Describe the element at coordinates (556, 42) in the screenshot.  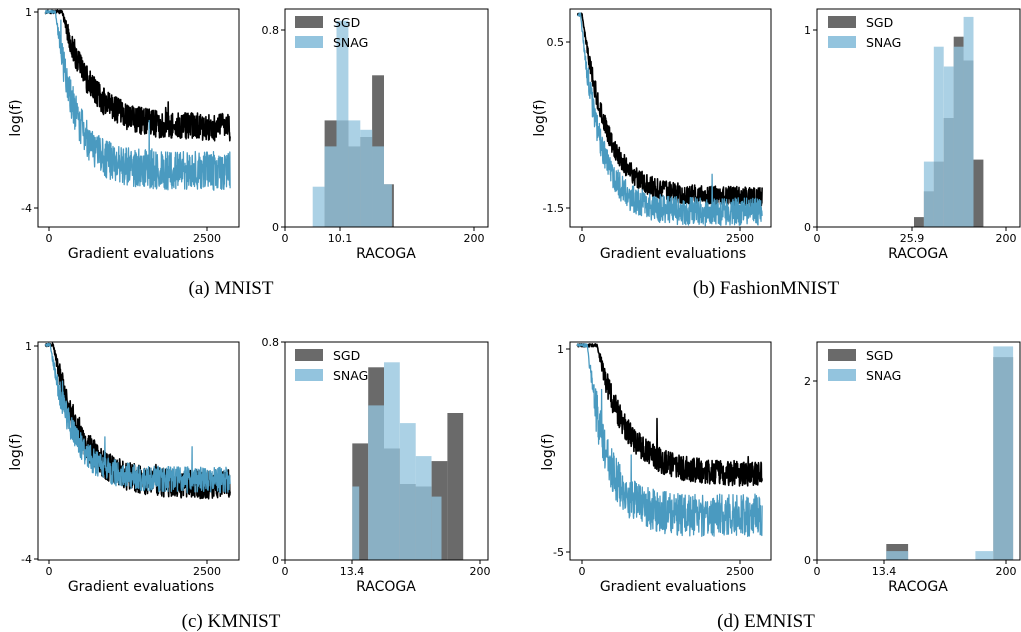
I see `y-tick-label: 0.5` at that location.